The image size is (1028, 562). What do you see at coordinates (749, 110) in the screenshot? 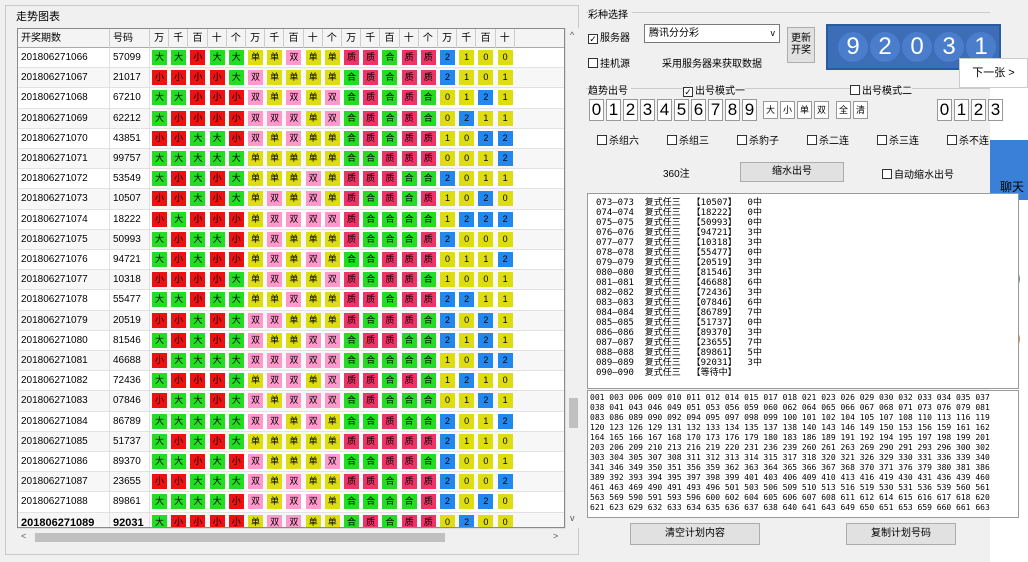
I see `digit-button: 9` at bounding box center [749, 110].